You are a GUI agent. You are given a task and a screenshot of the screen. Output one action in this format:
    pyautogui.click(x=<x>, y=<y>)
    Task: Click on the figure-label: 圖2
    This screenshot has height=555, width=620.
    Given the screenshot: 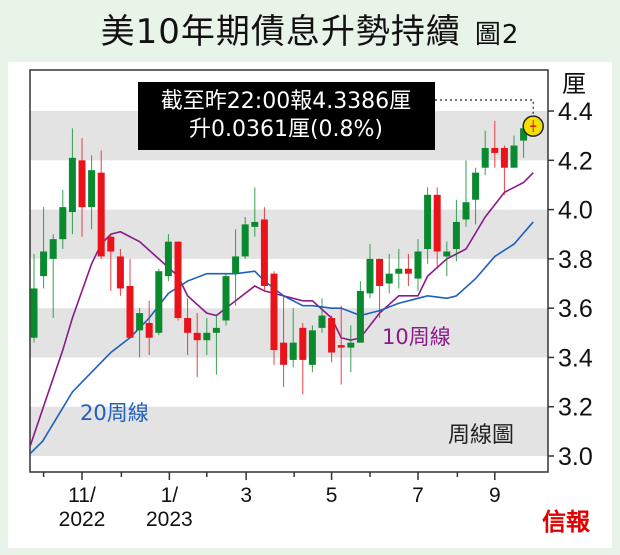 What is the action you would take?
    pyautogui.click(x=497, y=35)
    